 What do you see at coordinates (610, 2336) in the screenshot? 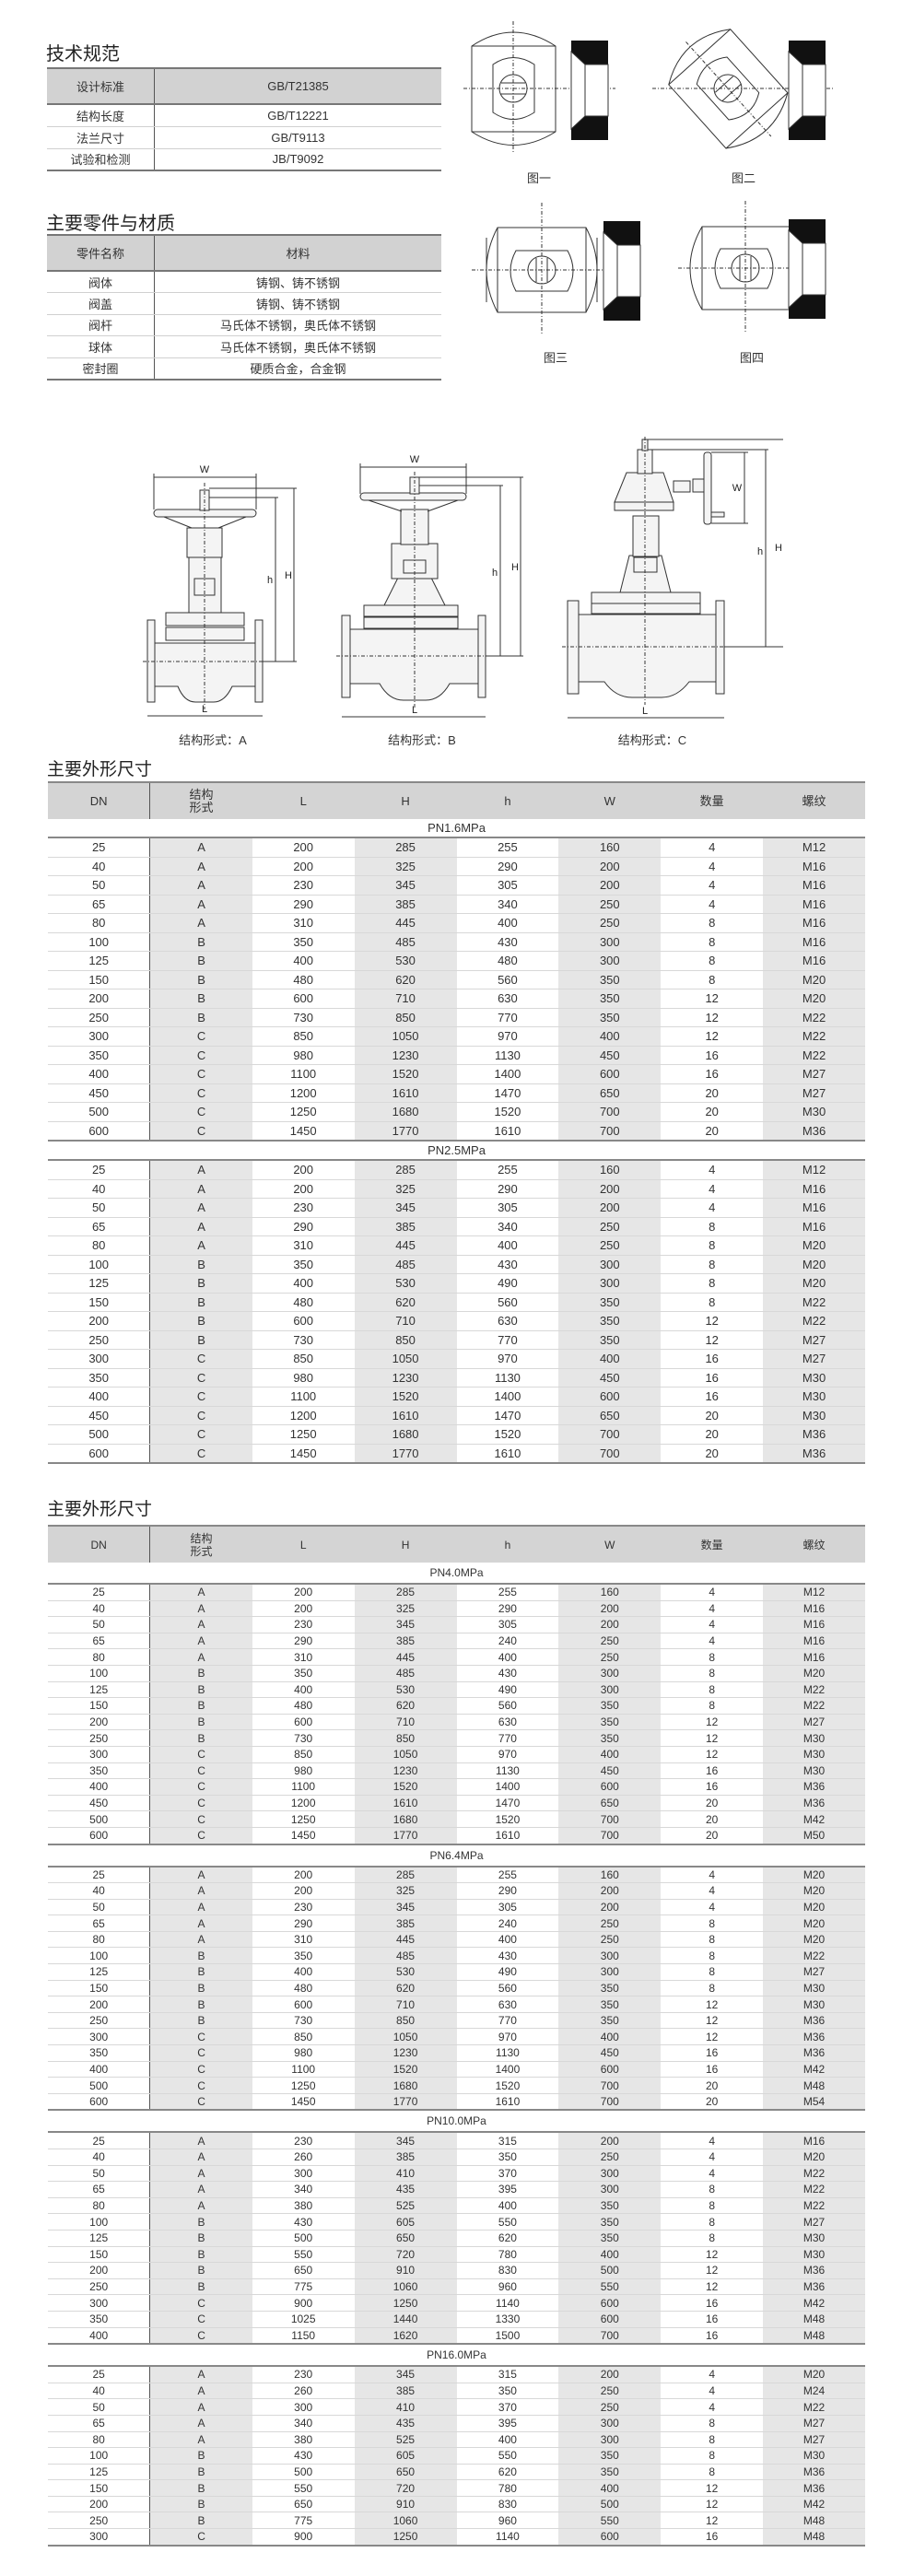
I see `table-cell: 700` at bounding box center [610, 2336].